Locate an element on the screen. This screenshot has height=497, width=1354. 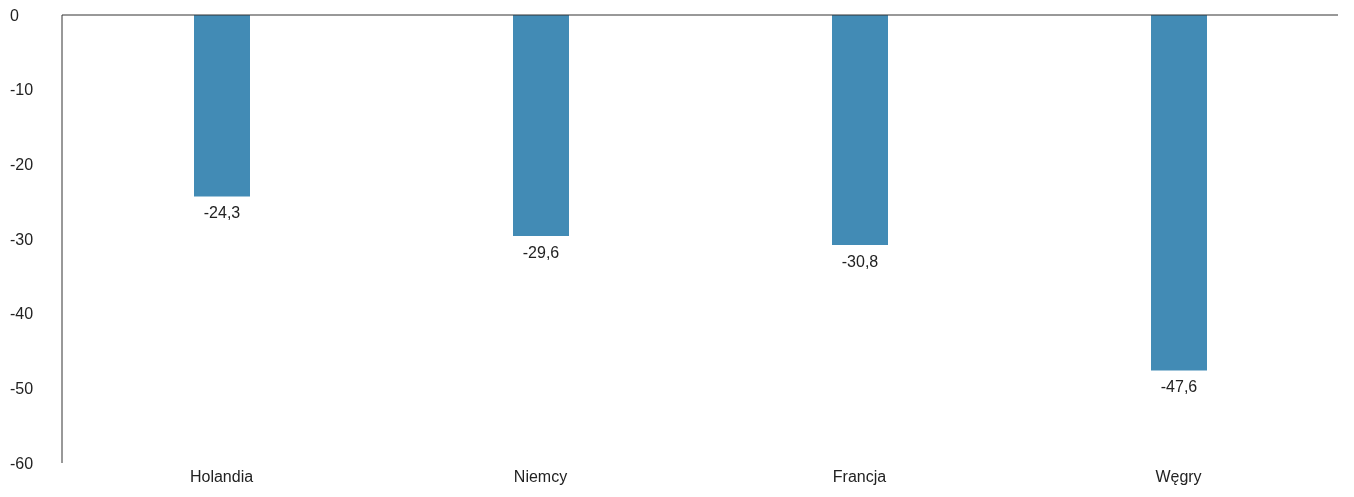
data-label: -24,3 is located at coordinates (222, 213).